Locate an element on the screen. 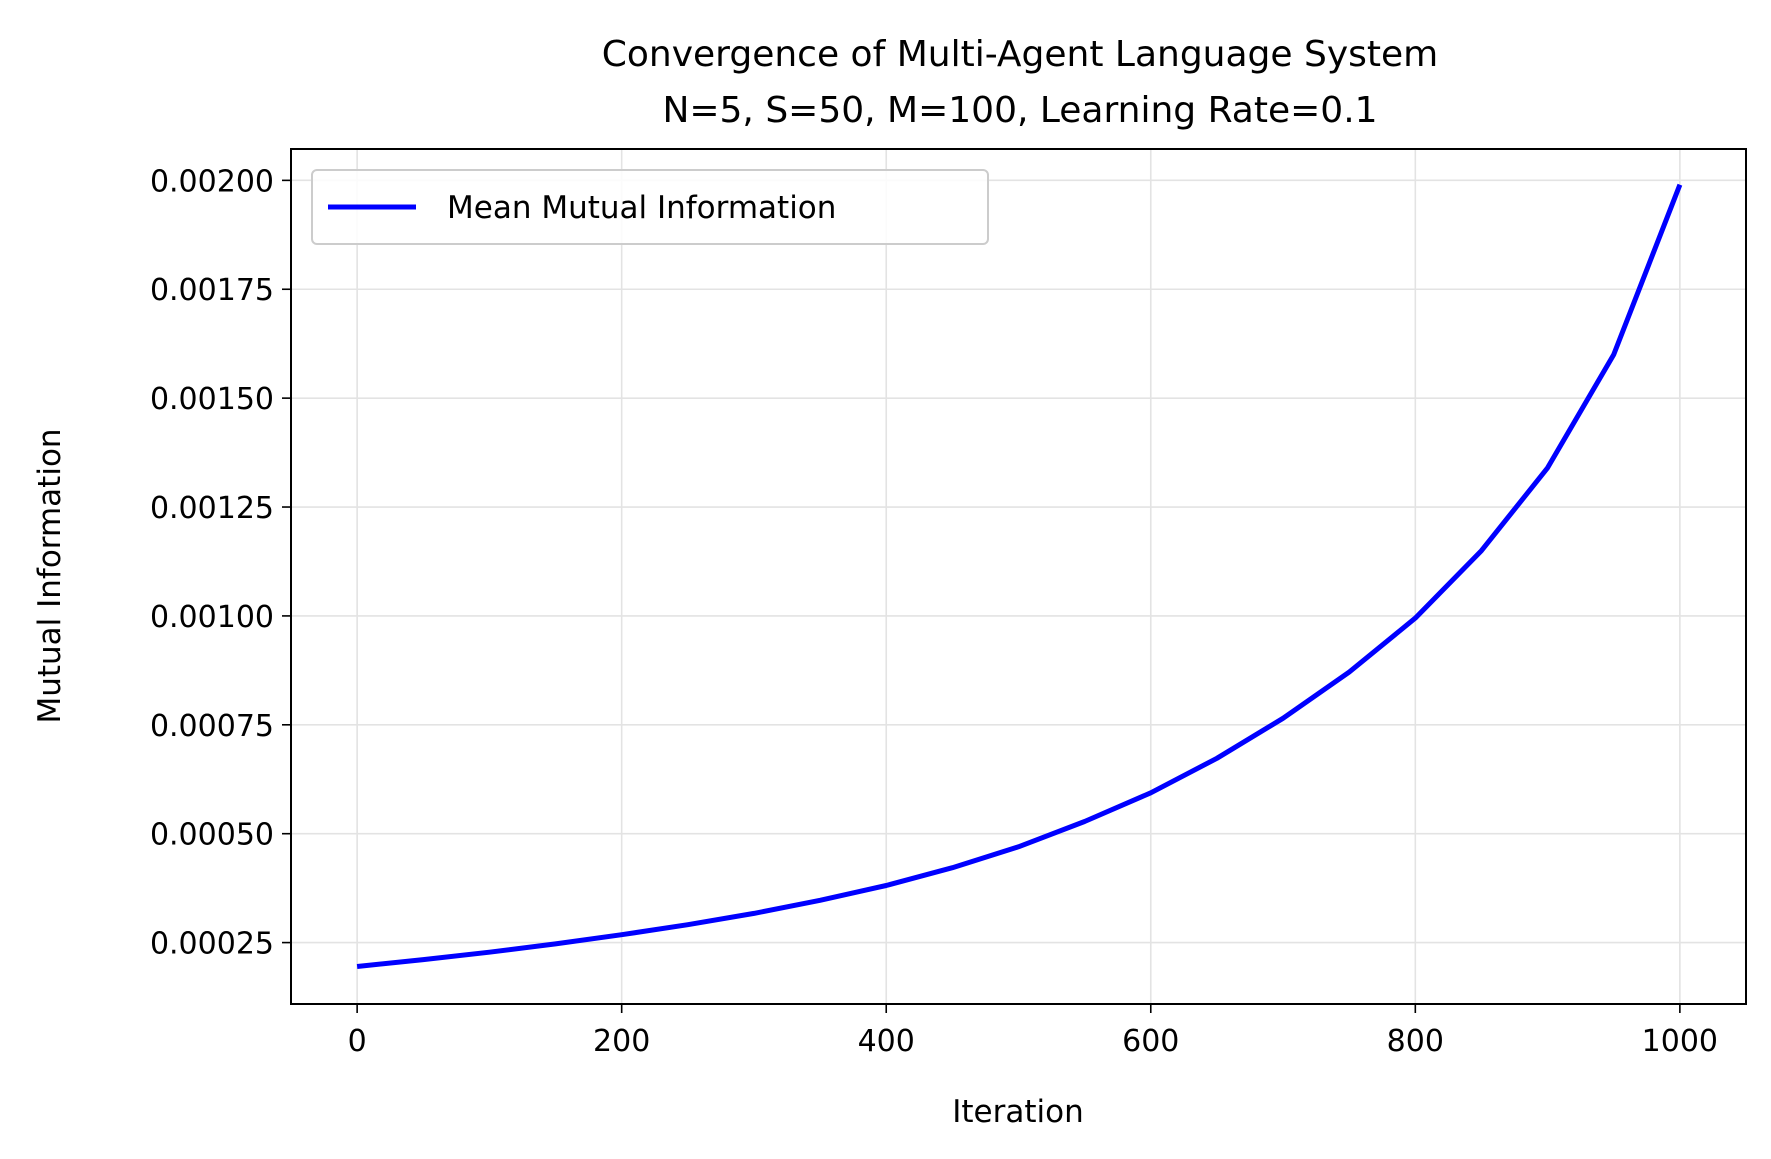  legend: Mean Mutual Information is located at coordinates (650, 207).